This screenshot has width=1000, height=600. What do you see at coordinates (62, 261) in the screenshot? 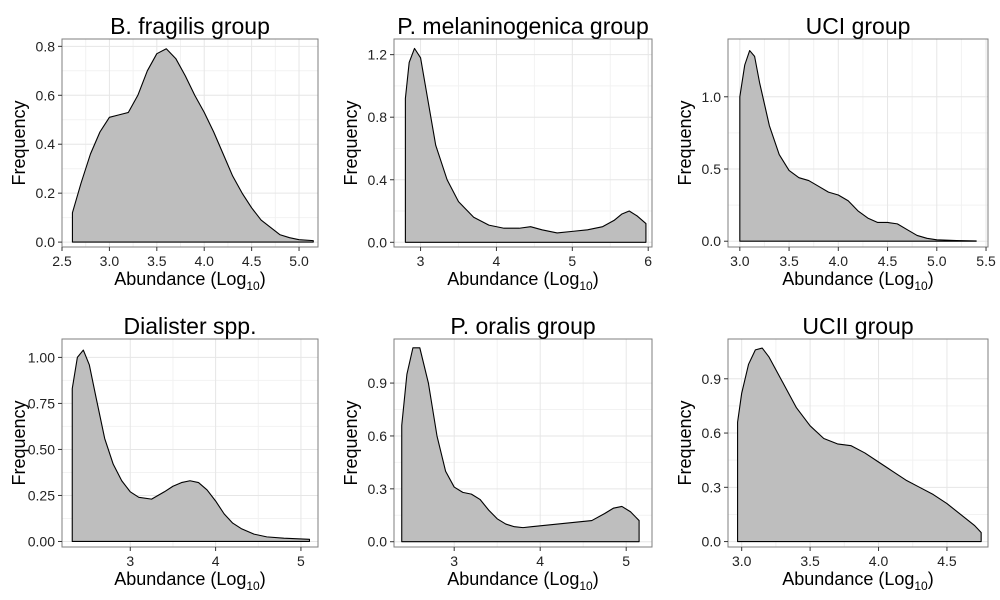
I see `x-tick-label: 2.5` at bounding box center [62, 261].